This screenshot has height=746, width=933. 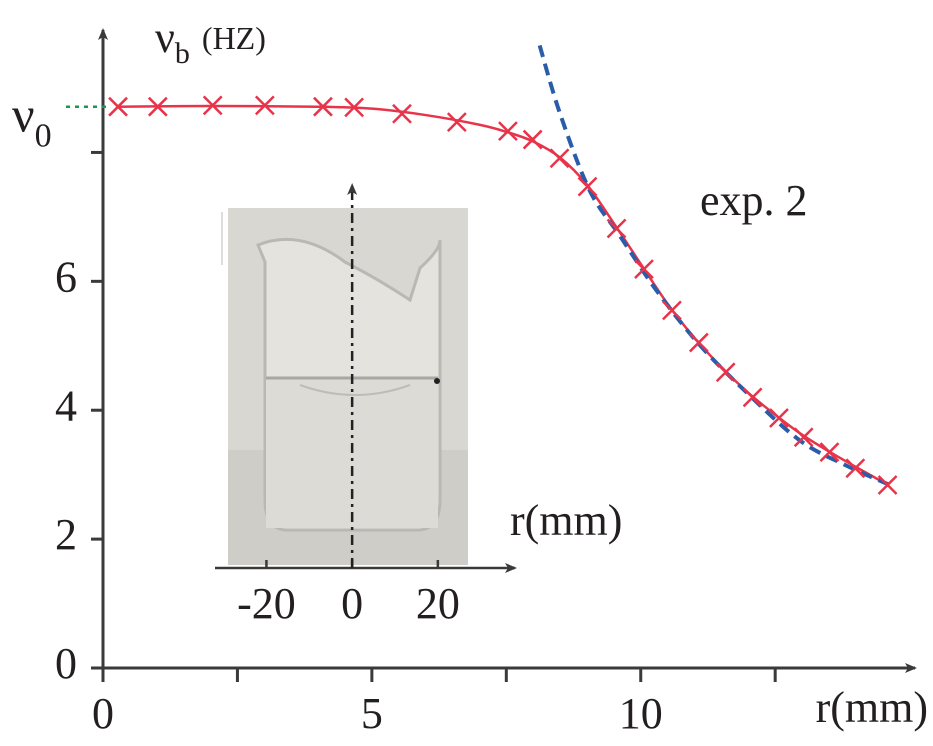 What do you see at coordinates (66, 405) in the screenshot?
I see `y-tick-label: 4` at bounding box center [66, 405].